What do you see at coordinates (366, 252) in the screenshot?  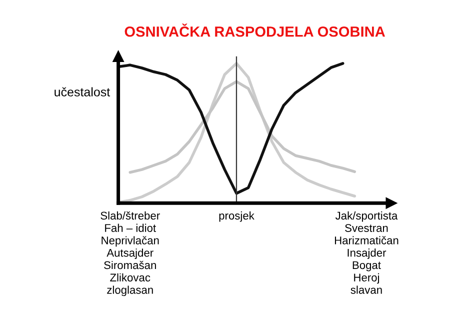 I see `x-tick-label: Jak/sportista Svestran Harizmatičan Insajder Bogat Heroj slavan` at bounding box center [366, 252].